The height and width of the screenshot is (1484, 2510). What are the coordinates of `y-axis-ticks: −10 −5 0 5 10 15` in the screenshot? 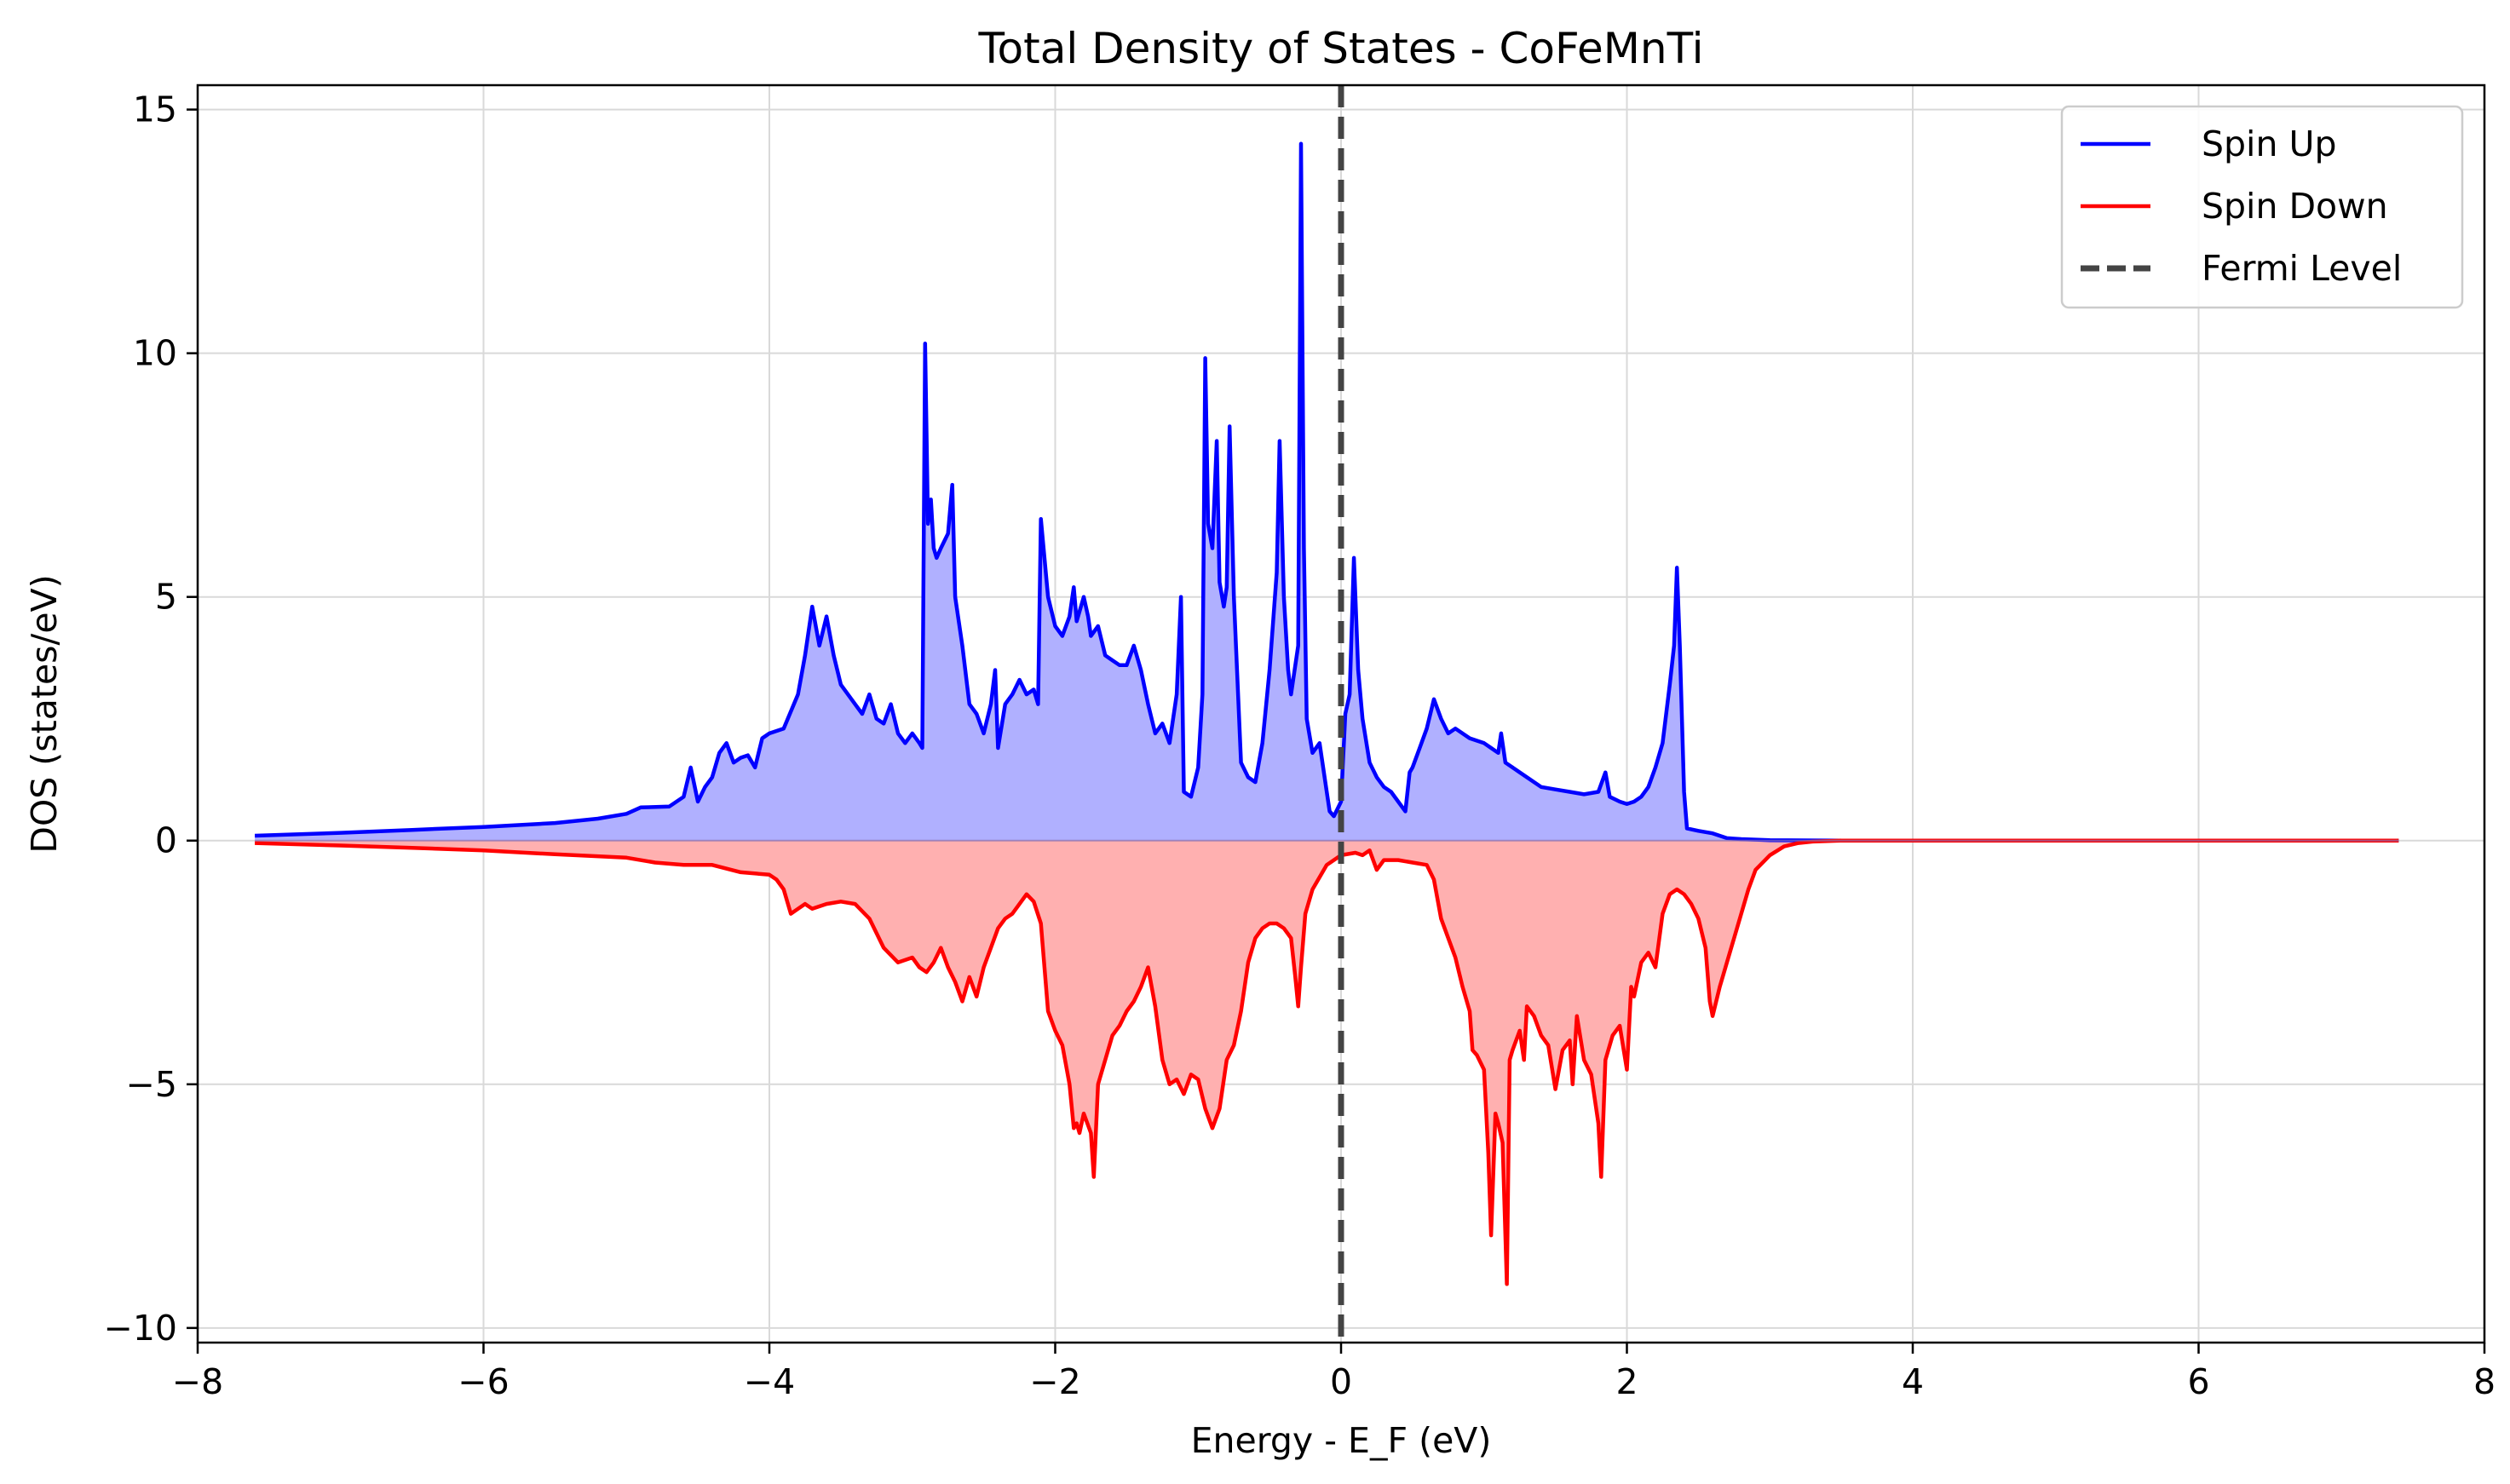 It's located at (151, 719).